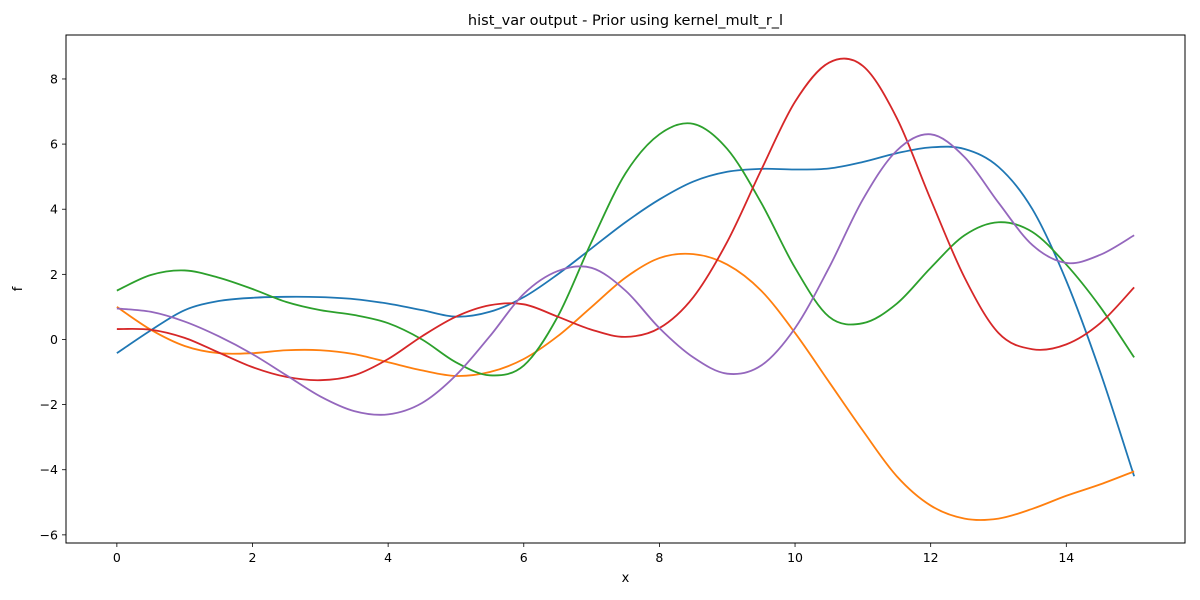 The image size is (1200, 600). What do you see at coordinates (1066, 557) in the screenshot?
I see `x-tick-label: 14` at bounding box center [1066, 557].